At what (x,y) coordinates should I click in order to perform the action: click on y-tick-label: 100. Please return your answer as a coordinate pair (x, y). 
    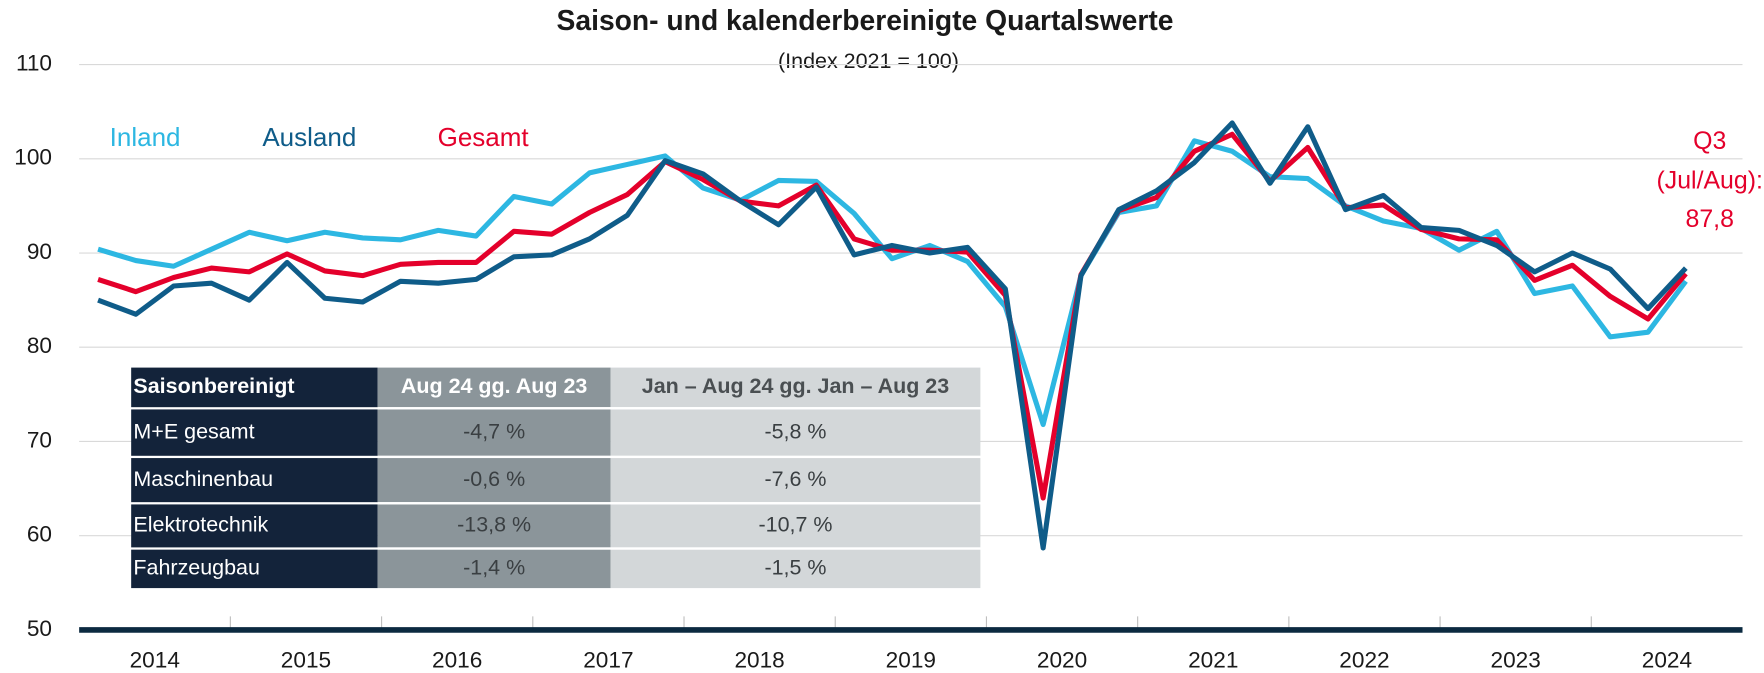
    Looking at the image, I should click on (33, 157).